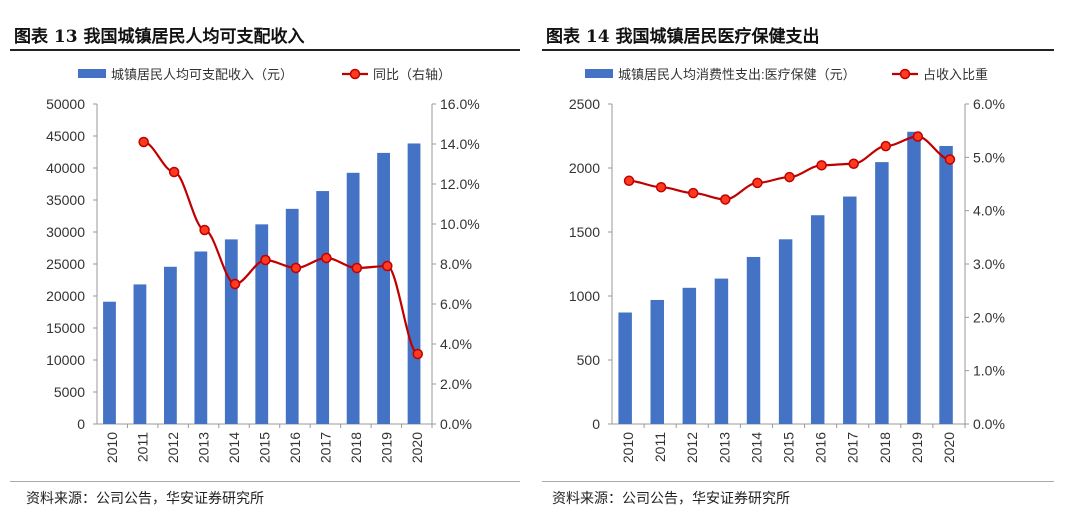 The width and height of the screenshot is (1080, 525). I want to click on left-tick-label: 50000, so click(65, 104).